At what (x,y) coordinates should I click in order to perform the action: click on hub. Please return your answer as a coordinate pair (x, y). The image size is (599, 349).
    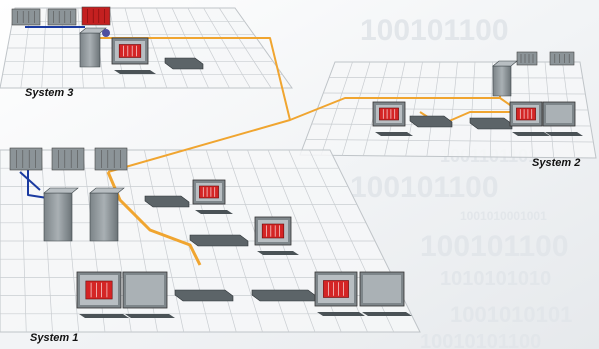
    Looking at the image, I should click on (106, 33).